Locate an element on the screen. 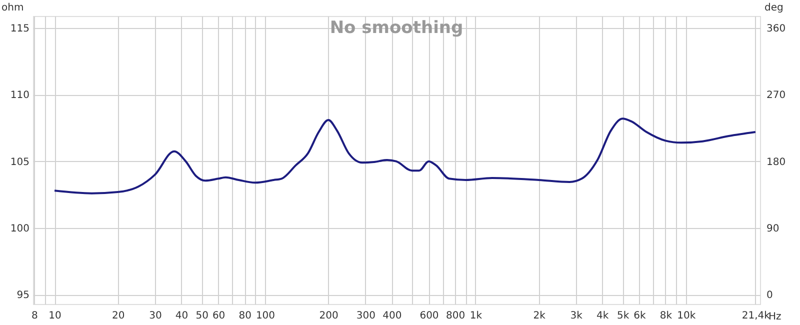 The image size is (800, 325). y2-tick-label: 180 is located at coordinates (776, 162).